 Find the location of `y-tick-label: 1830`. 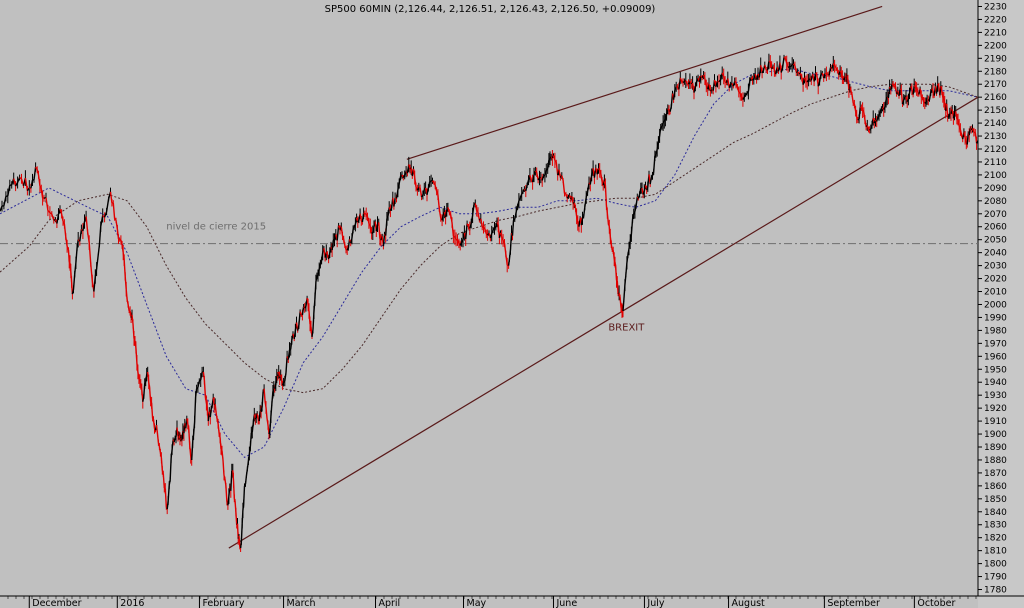

y-tick-label: 1830 is located at coordinates (995, 526).